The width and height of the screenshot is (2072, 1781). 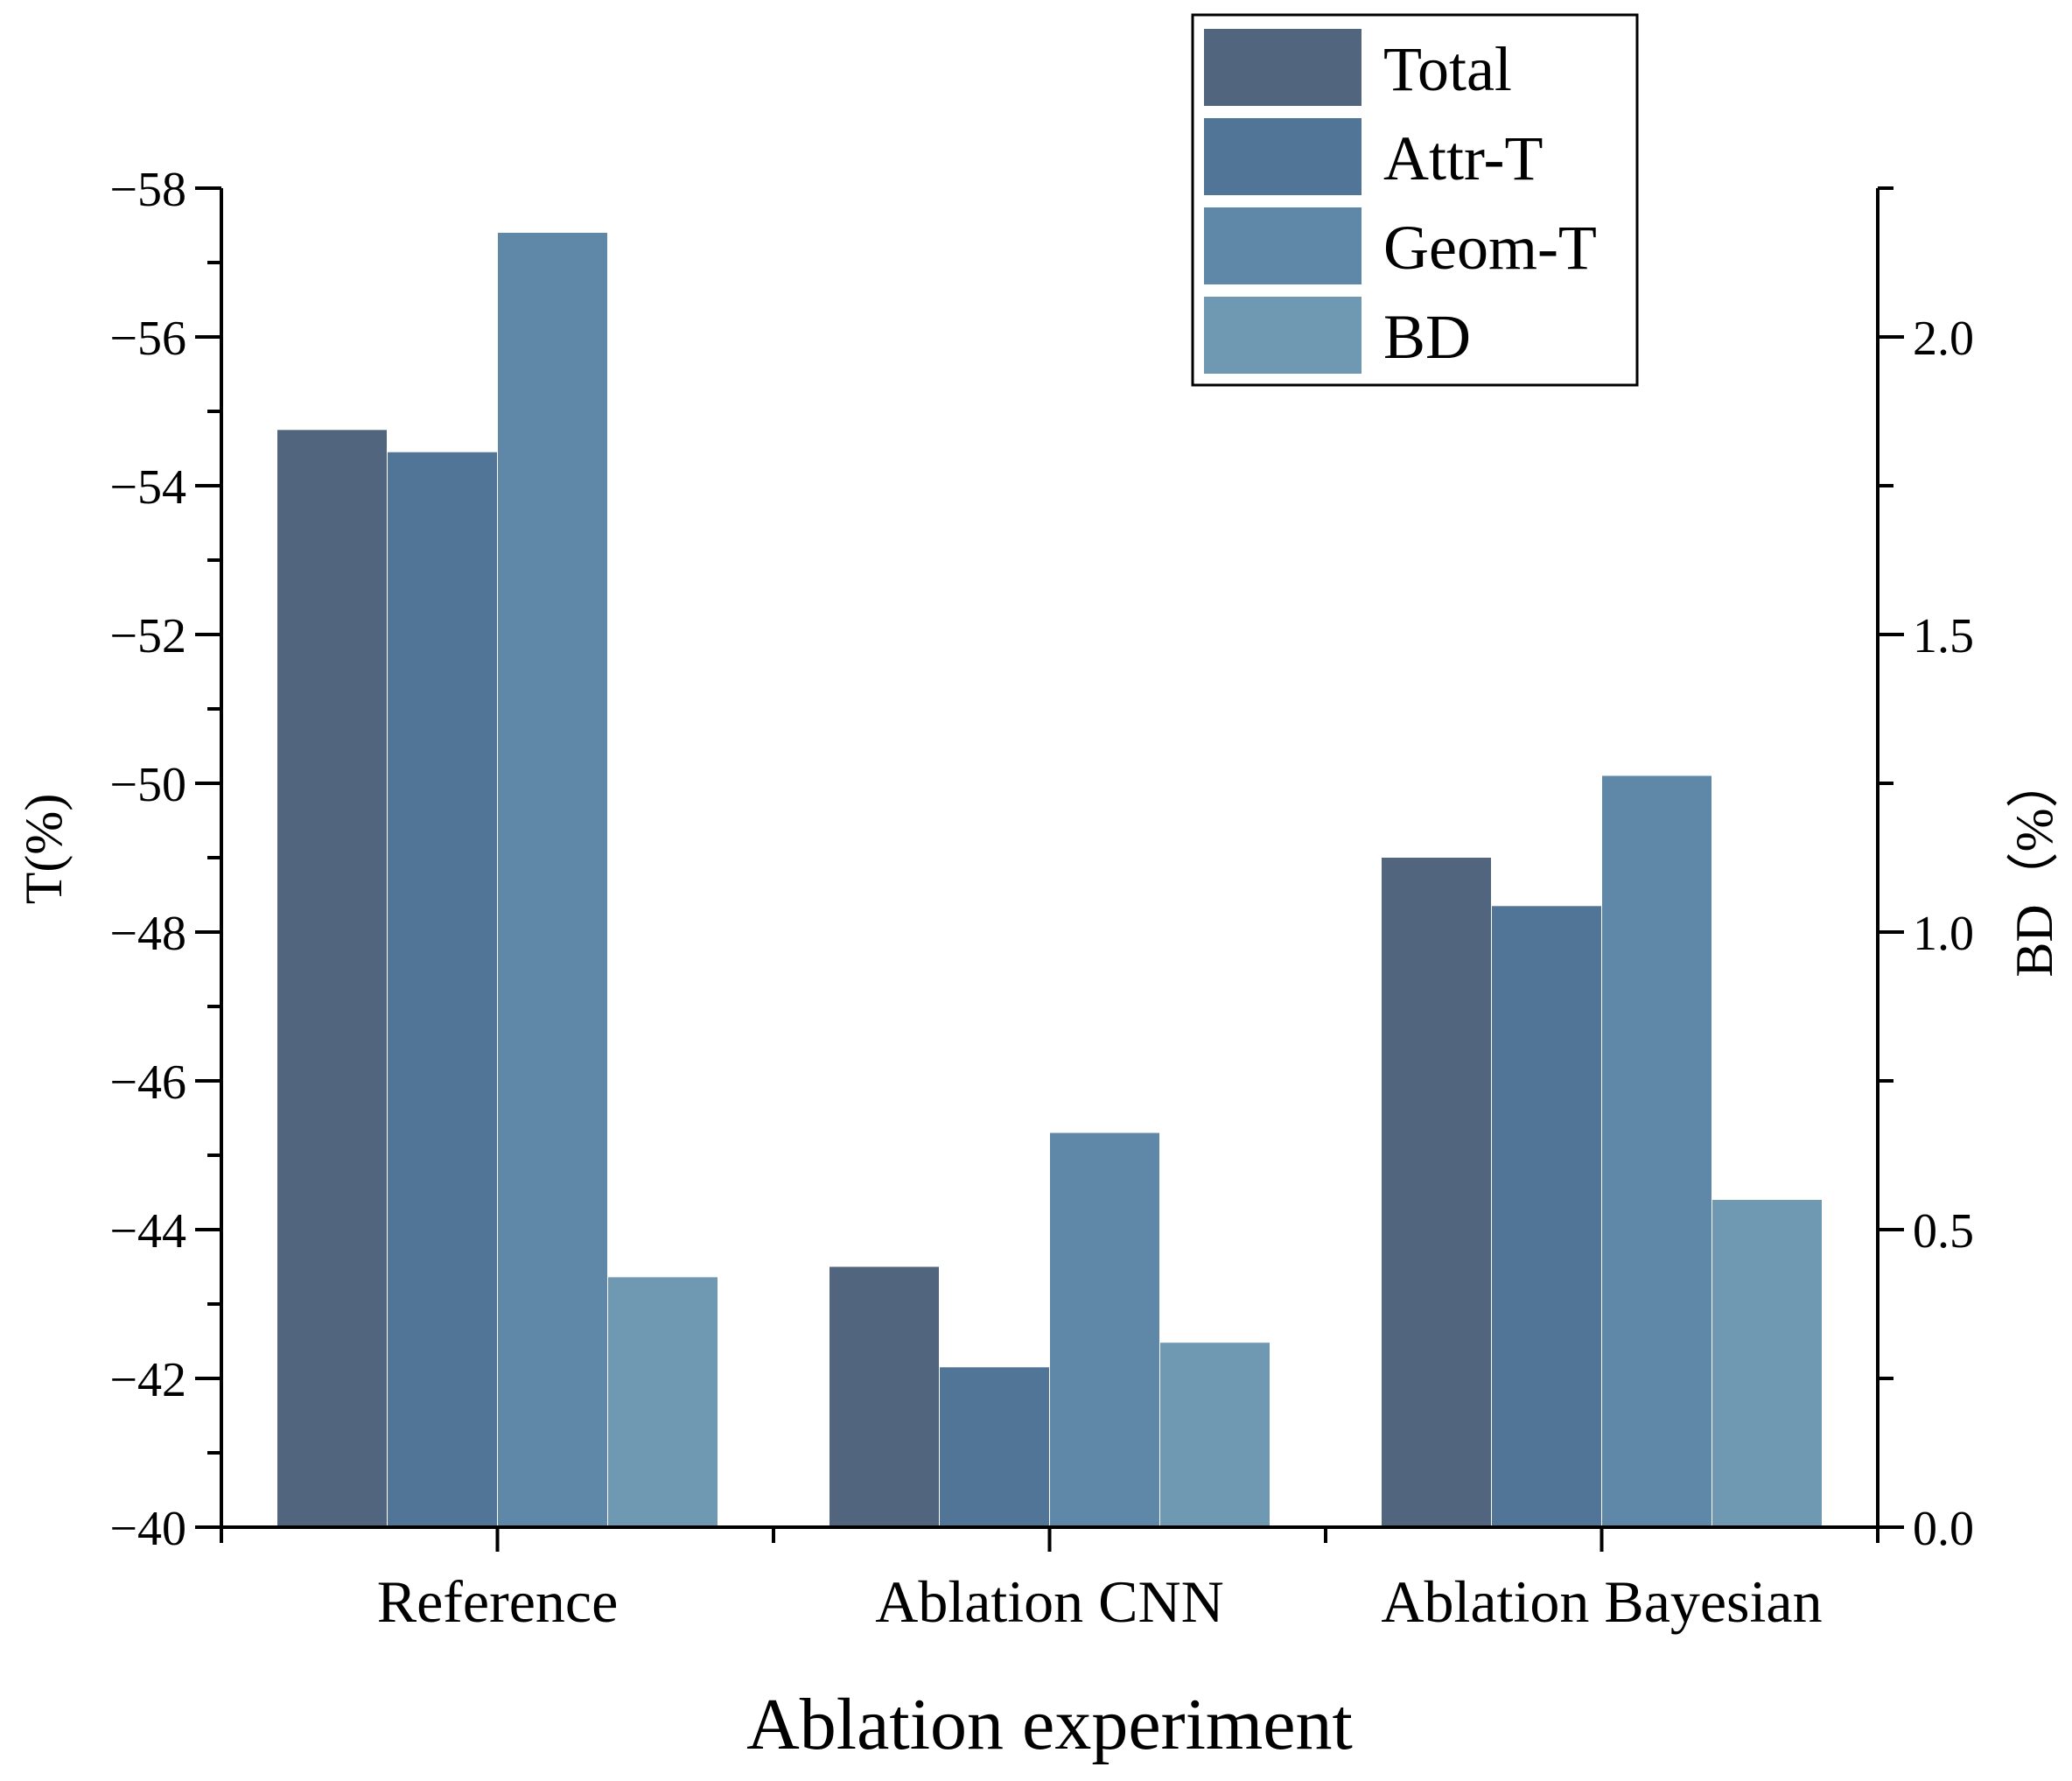 I want to click on y-left-tick-label: −48, so click(x=147, y=934).